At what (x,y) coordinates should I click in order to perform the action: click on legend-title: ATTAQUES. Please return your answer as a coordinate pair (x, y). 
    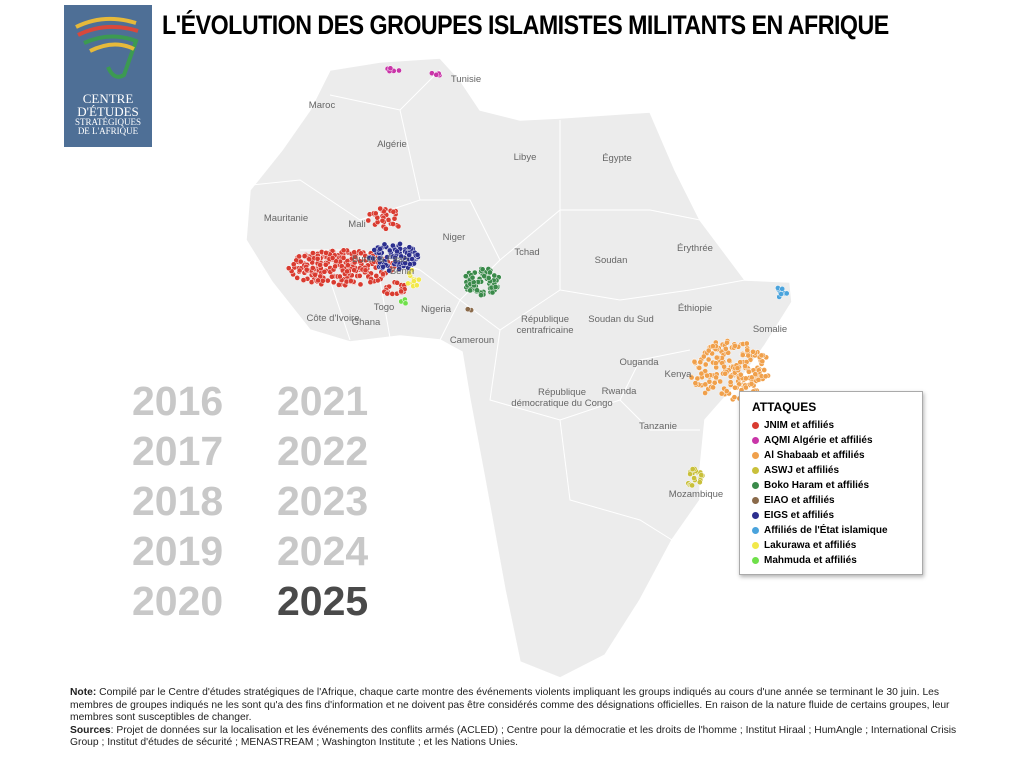
    Looking at the image, I should click on (784, 407).